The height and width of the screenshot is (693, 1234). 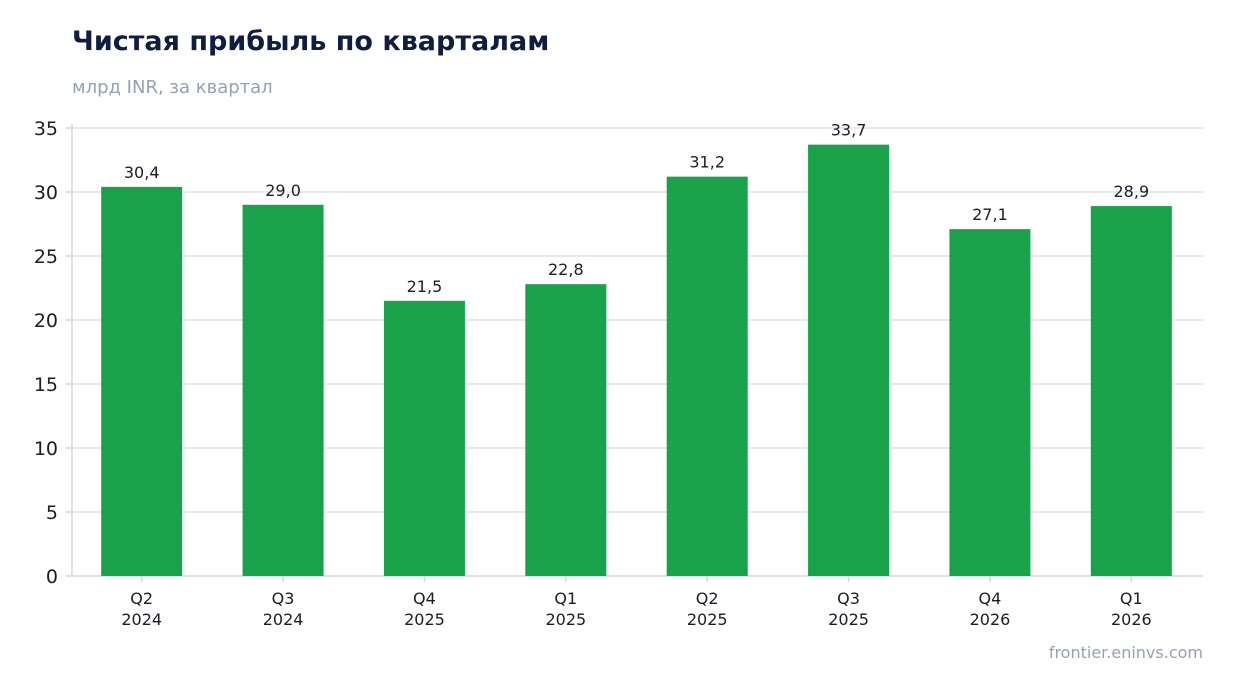 I want to click on data-label: 27,1, so click(x=990, y=214).